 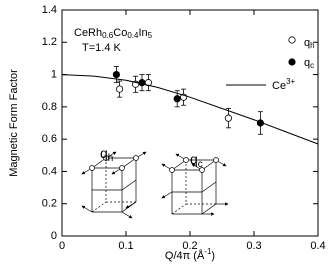 I want to click on crystal-inset-h, so click(x=114, y=185).